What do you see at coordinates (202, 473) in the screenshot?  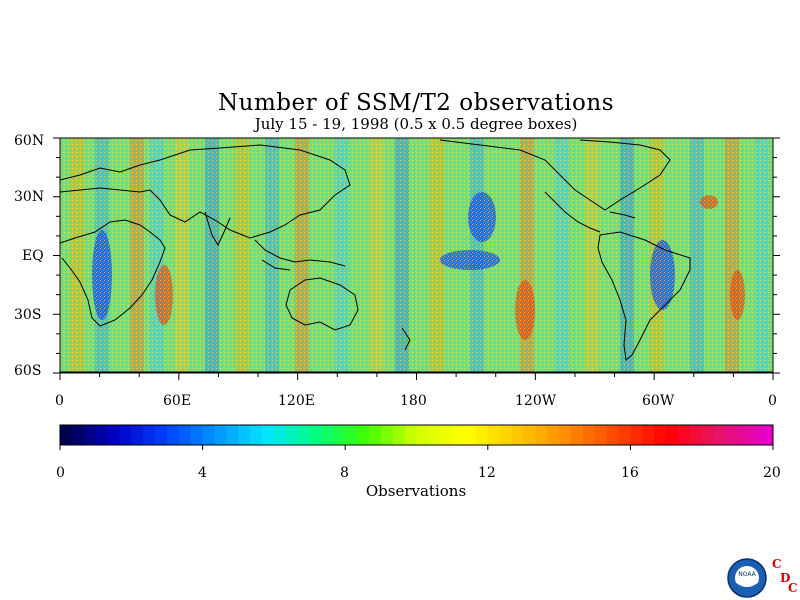 I see `cb-tick-4: 4` at bounding box center [202, 473].